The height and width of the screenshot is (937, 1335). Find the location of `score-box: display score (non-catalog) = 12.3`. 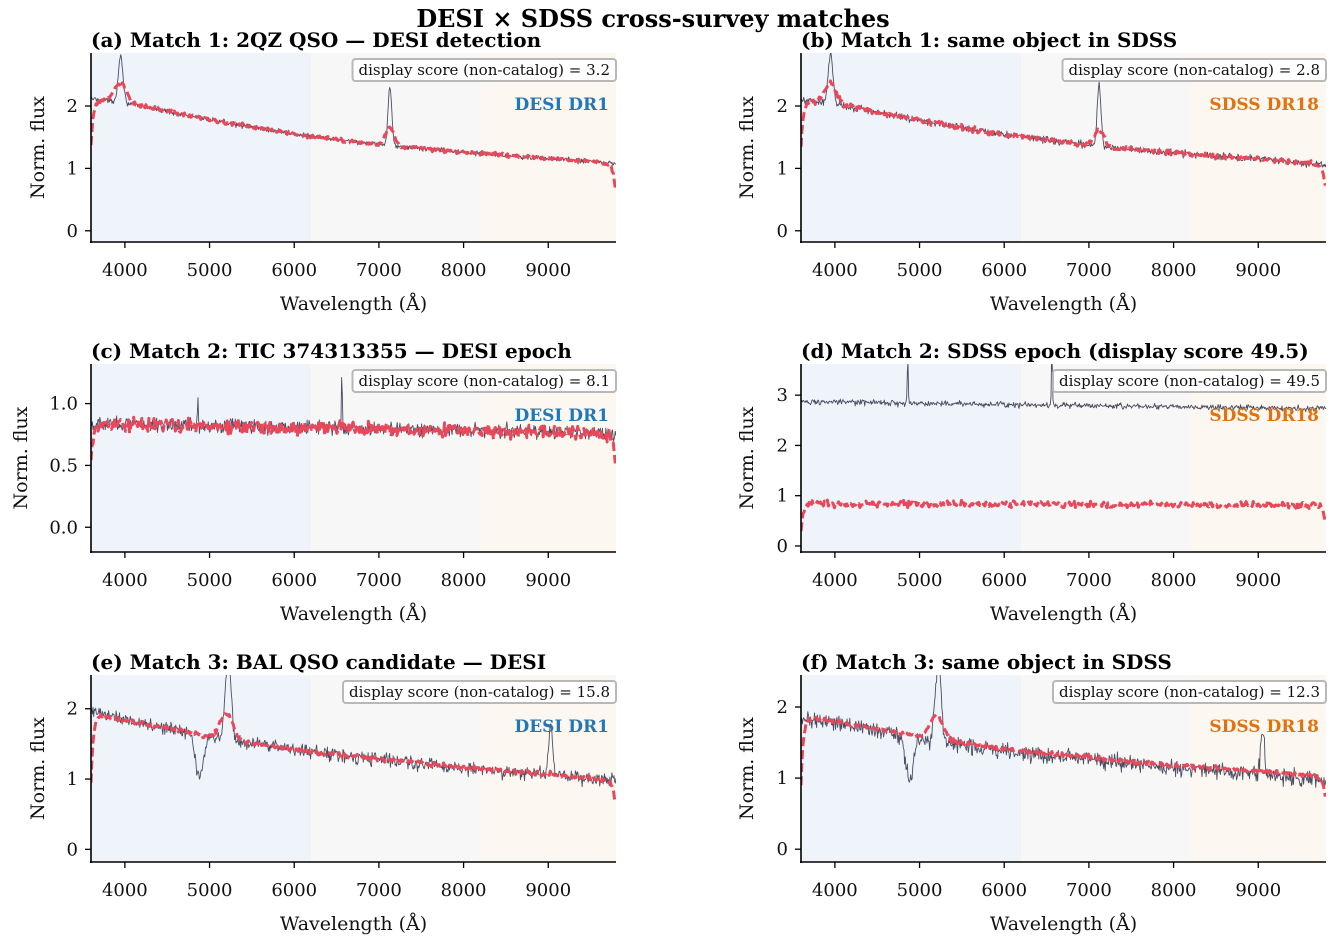

score-box: display score (non-catalog) = 12.3 is located at coordinates (1189, 692).